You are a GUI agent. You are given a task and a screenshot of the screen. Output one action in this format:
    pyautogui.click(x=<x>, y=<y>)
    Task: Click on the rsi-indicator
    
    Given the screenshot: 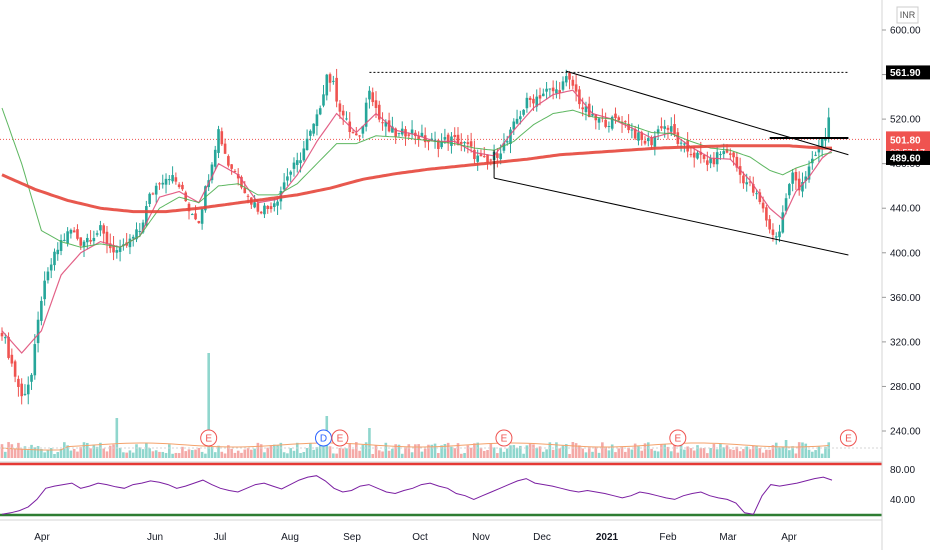 What is the action you would take?
    pyautogui.click(x=441, y=489)
    